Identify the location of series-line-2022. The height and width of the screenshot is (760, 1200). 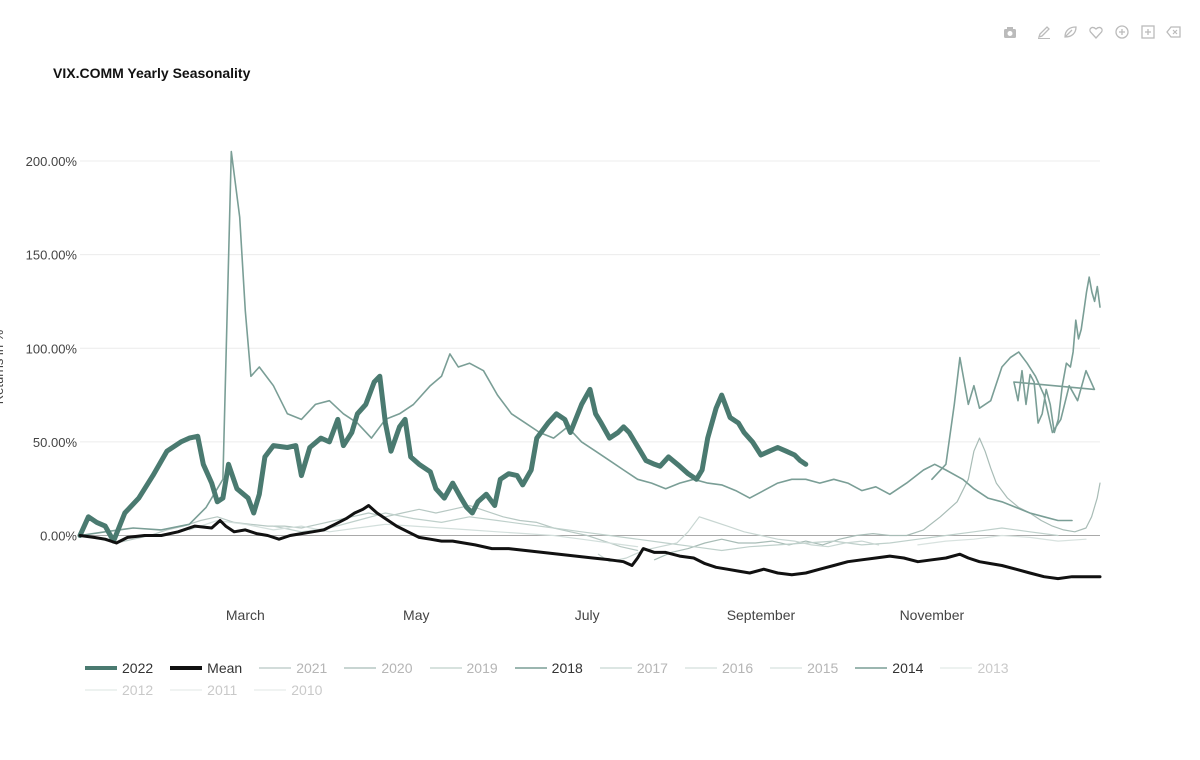
(443, 458).